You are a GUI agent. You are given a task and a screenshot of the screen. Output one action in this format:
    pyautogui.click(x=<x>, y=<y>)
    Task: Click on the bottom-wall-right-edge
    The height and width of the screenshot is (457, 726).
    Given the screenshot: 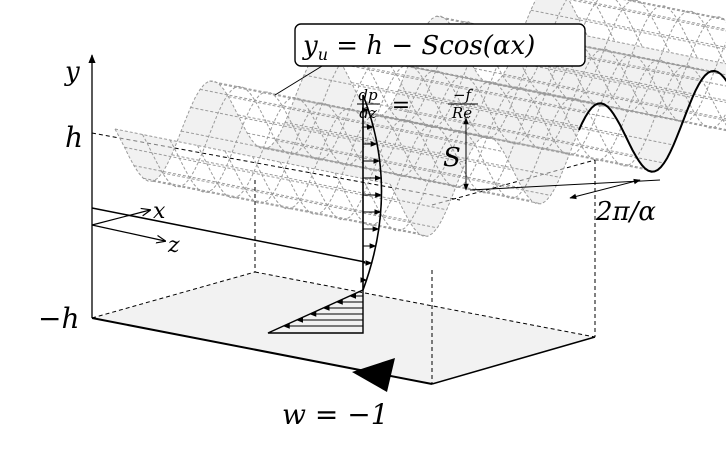 What is the action you would take?
    pyautogui.click(x=513, y=360)
    